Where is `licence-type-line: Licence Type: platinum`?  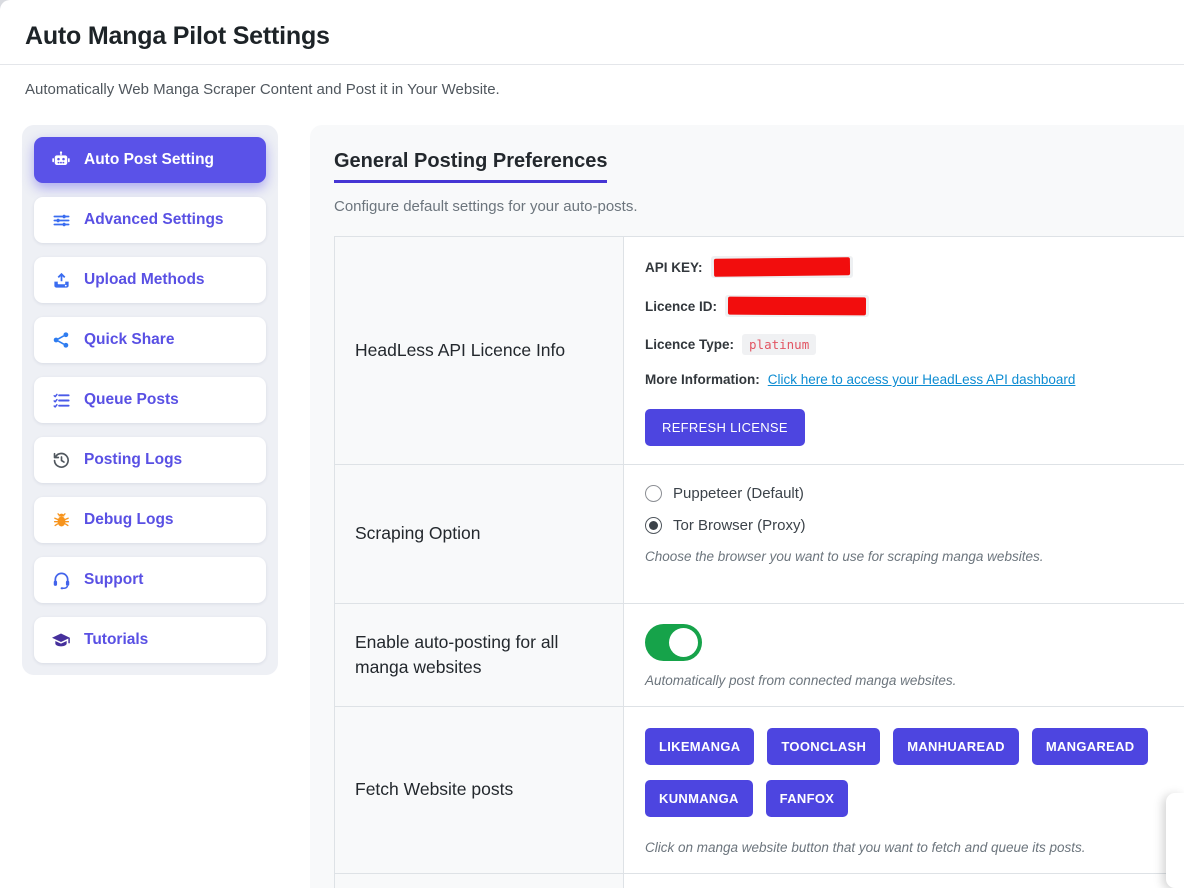 licence-type-line: Licence Type: platinum is located at coordinates (908, 344).